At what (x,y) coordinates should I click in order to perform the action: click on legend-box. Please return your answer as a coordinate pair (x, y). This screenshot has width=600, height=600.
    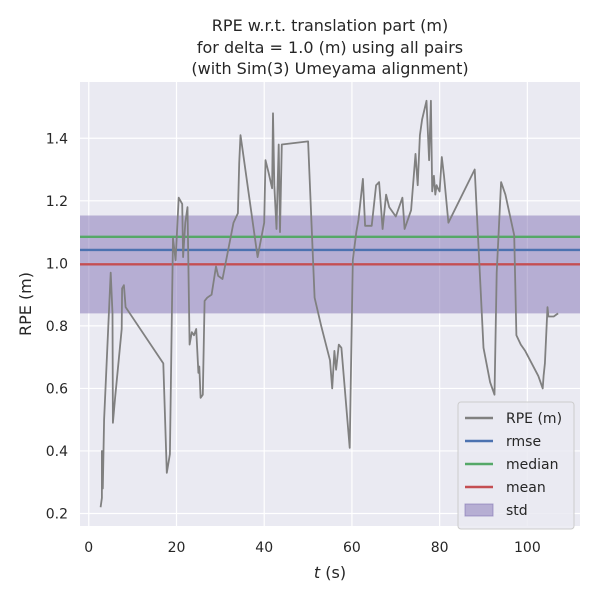
    Looking at the image, I should click on (516, 465).